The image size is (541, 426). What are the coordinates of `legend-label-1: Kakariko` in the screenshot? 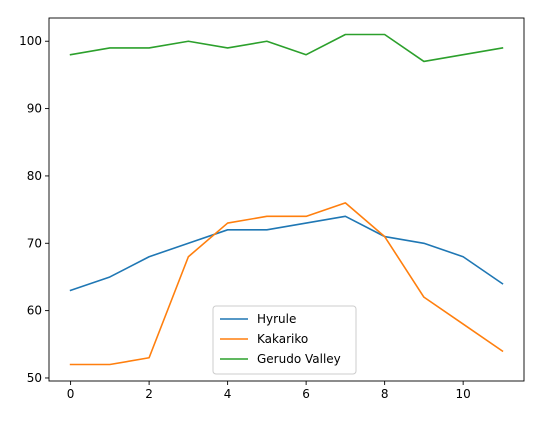 It's located at (282, 339).